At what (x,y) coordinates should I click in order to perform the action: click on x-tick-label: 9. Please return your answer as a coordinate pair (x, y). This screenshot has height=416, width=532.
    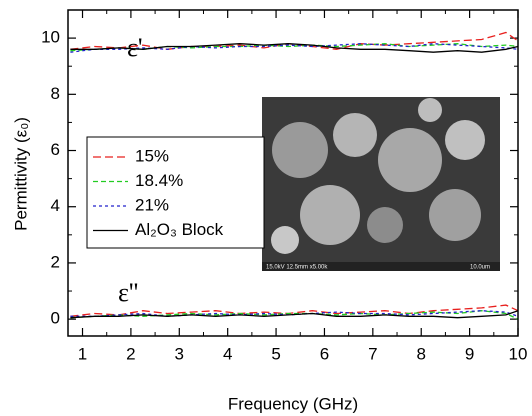
    Looking at the image, I should click on (469, 353).